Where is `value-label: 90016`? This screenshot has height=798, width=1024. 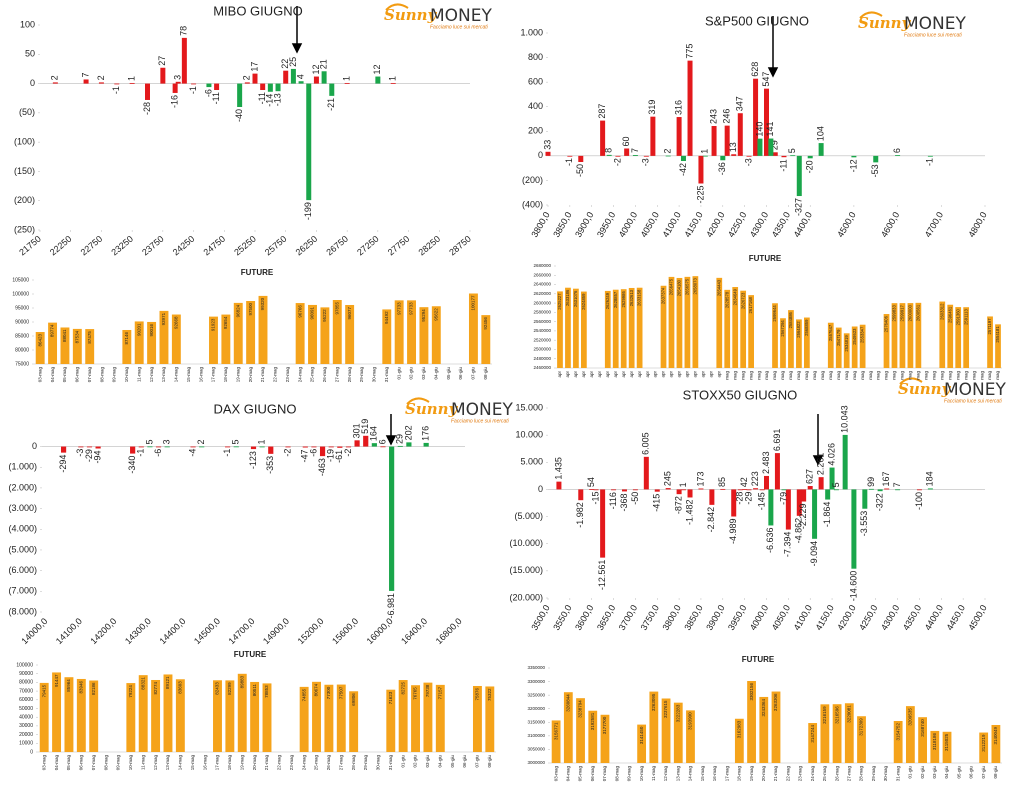
value-label: 90016 is located at coordinates (151, 329).